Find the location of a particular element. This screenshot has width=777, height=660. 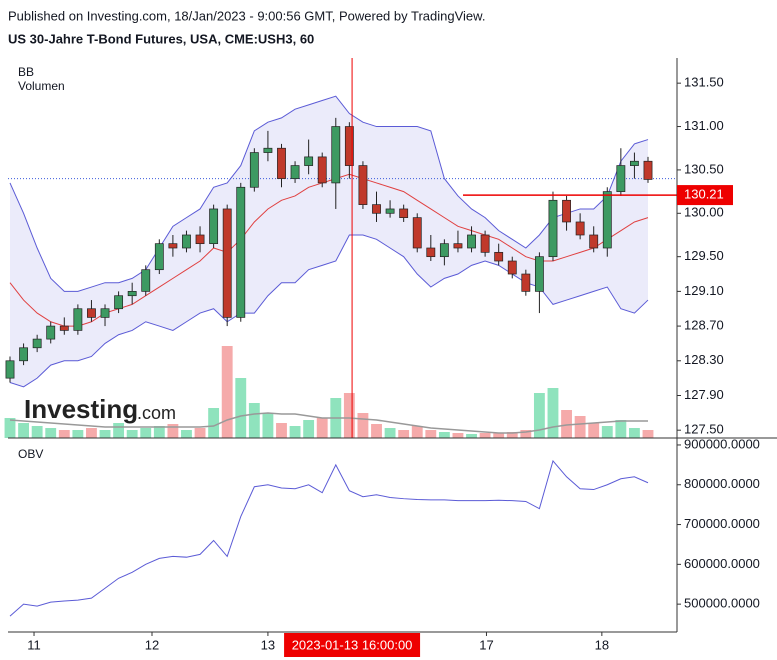

crosshair-time-label: 2023-01-13 16:00:00 is located at coordinates (352, 644).